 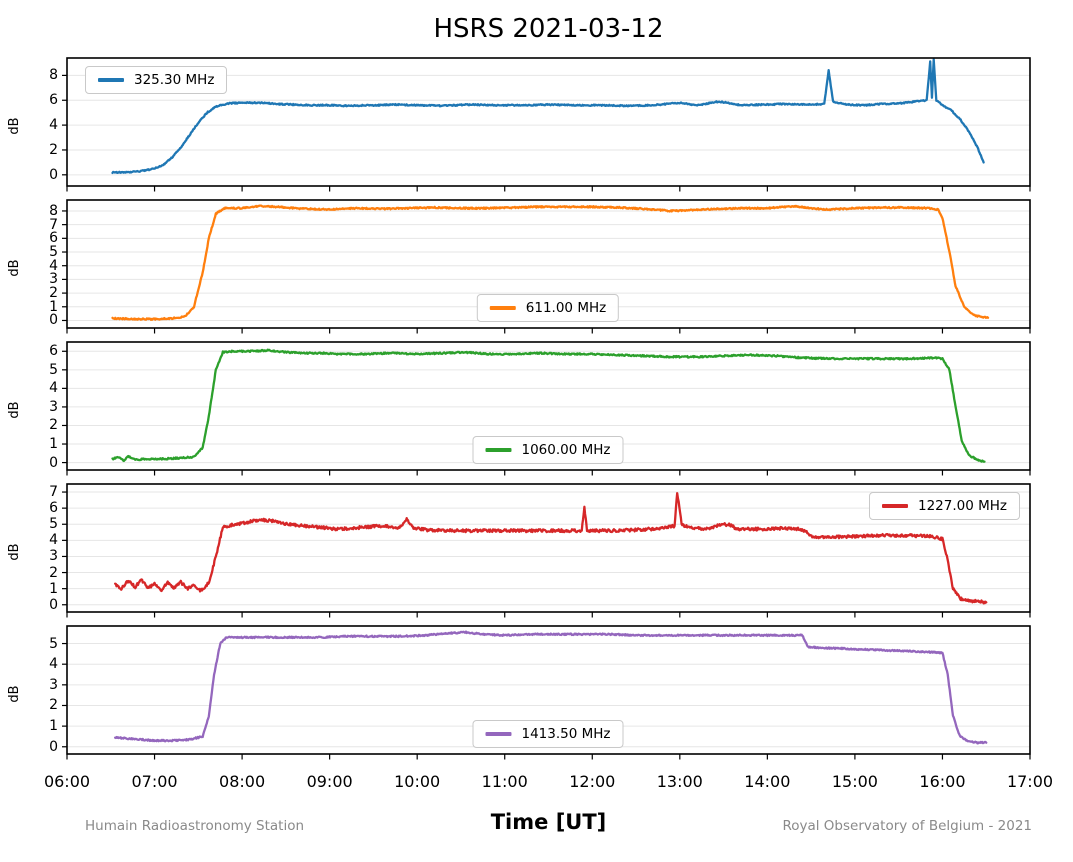 I want to click on x-tick-label: 07:00, so click(x=154, y=781).